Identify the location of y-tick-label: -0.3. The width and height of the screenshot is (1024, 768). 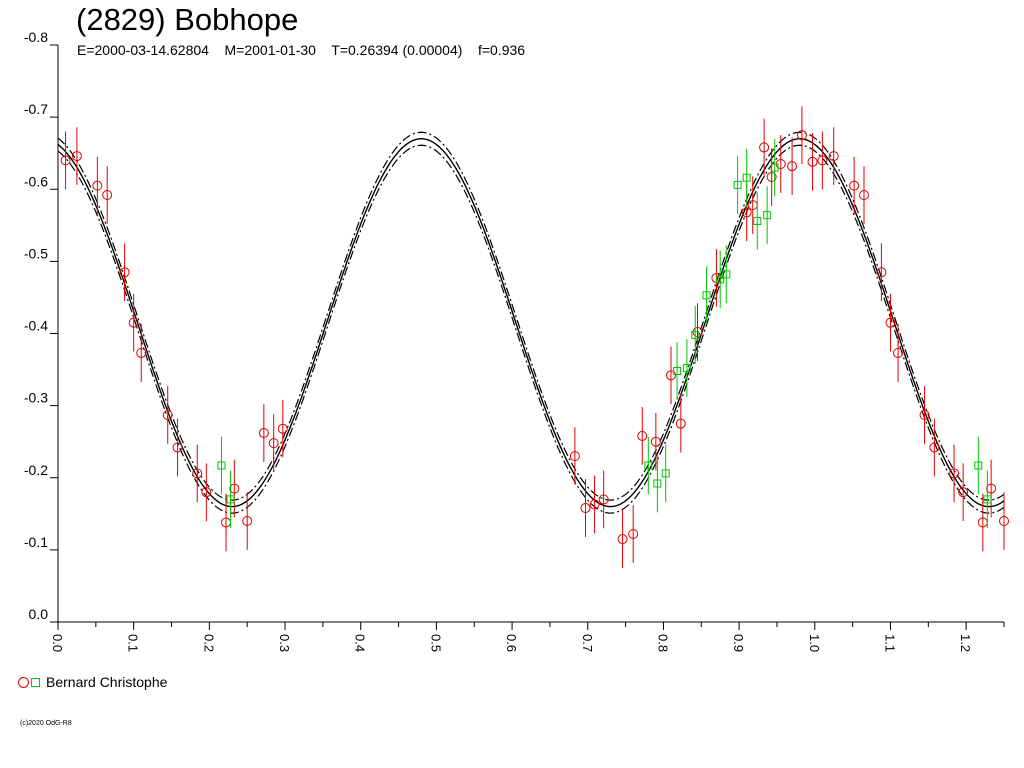
(36, 398).